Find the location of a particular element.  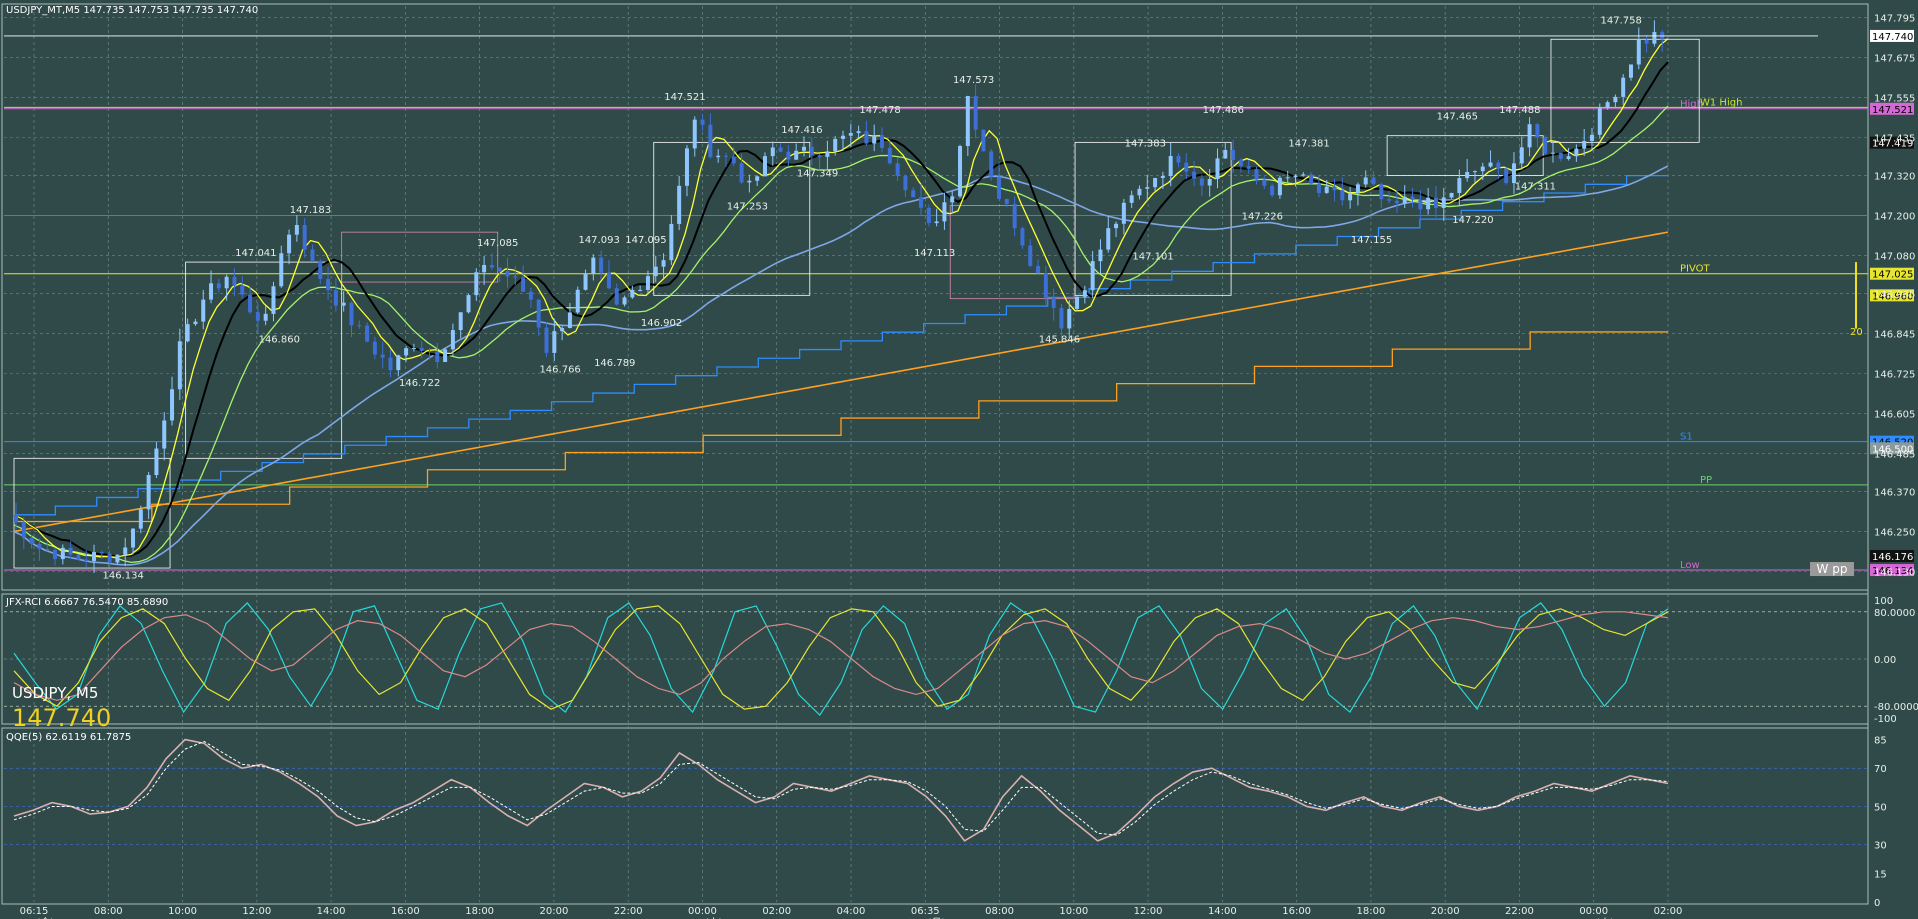

x-tick-label: 02:00 is located at coordinates (1668, 911).